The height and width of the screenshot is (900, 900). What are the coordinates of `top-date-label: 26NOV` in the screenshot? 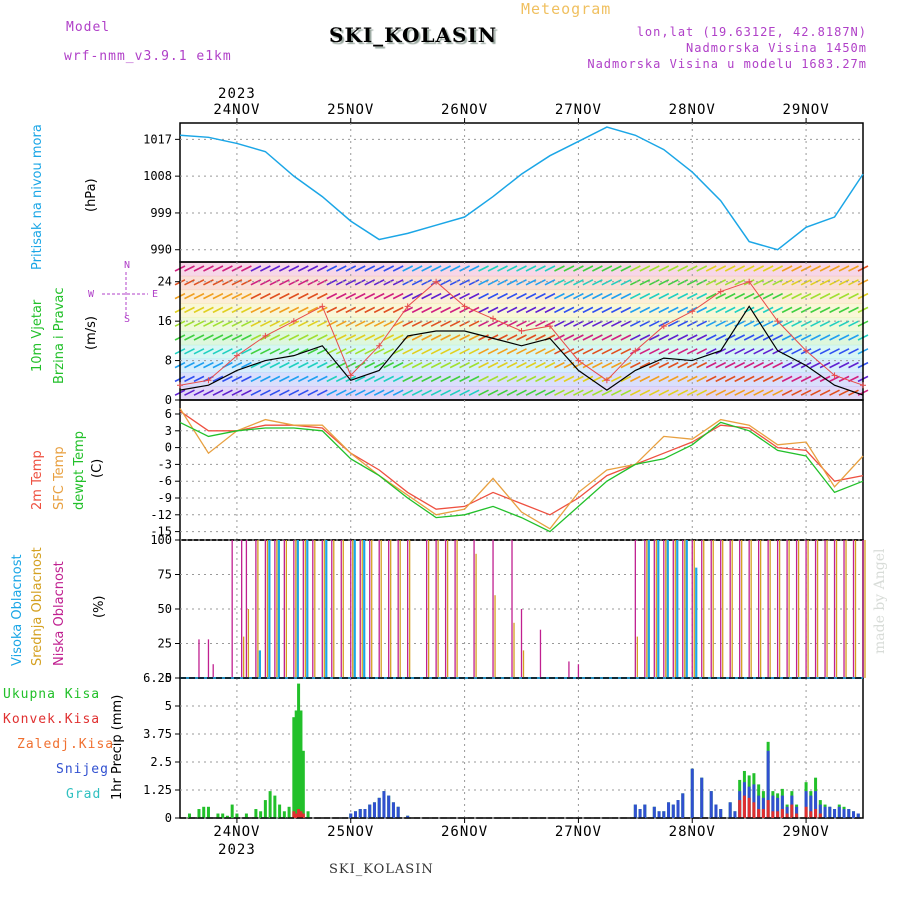 It's located at (464, 110).